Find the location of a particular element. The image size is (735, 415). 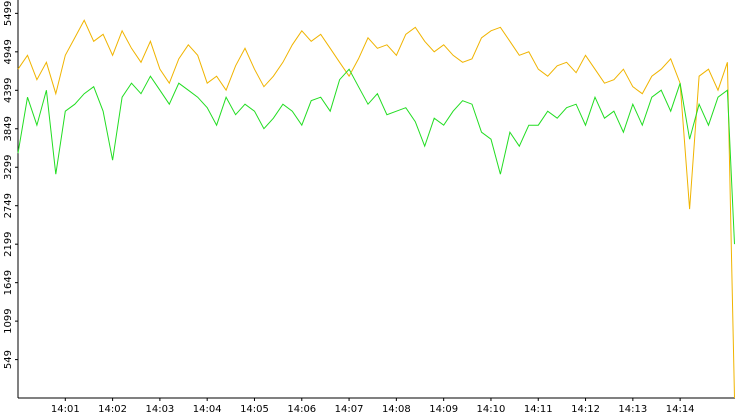

x-tick-label: 14:13 is located at coordinates (632, 409).